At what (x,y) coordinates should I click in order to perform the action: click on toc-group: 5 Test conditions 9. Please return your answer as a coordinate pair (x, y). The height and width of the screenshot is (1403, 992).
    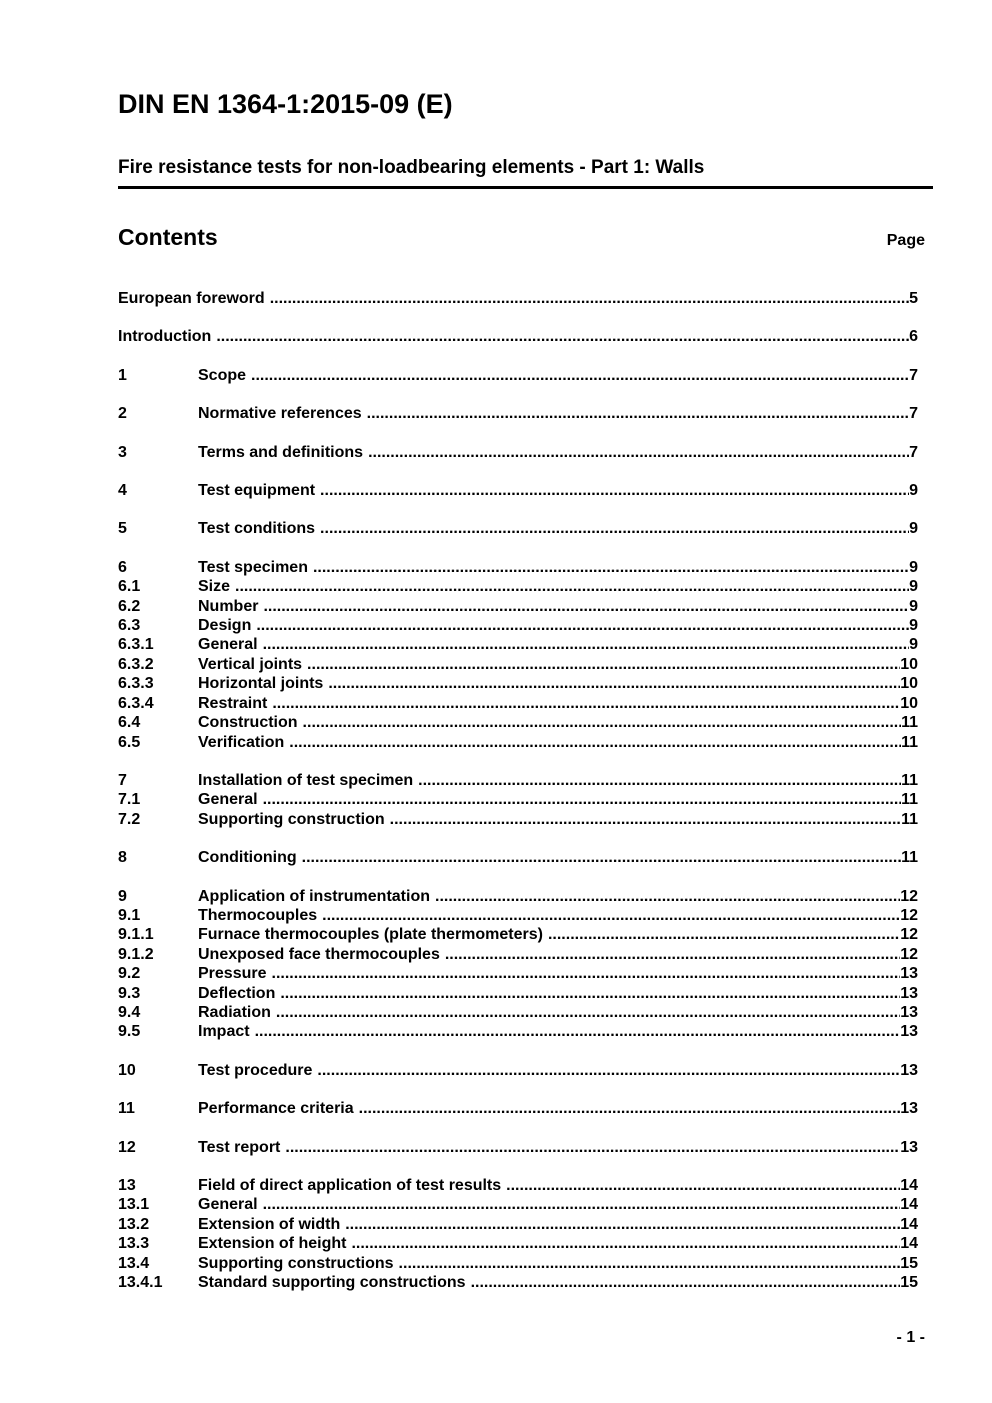
    Looking at the image, I should click on (518, 528).